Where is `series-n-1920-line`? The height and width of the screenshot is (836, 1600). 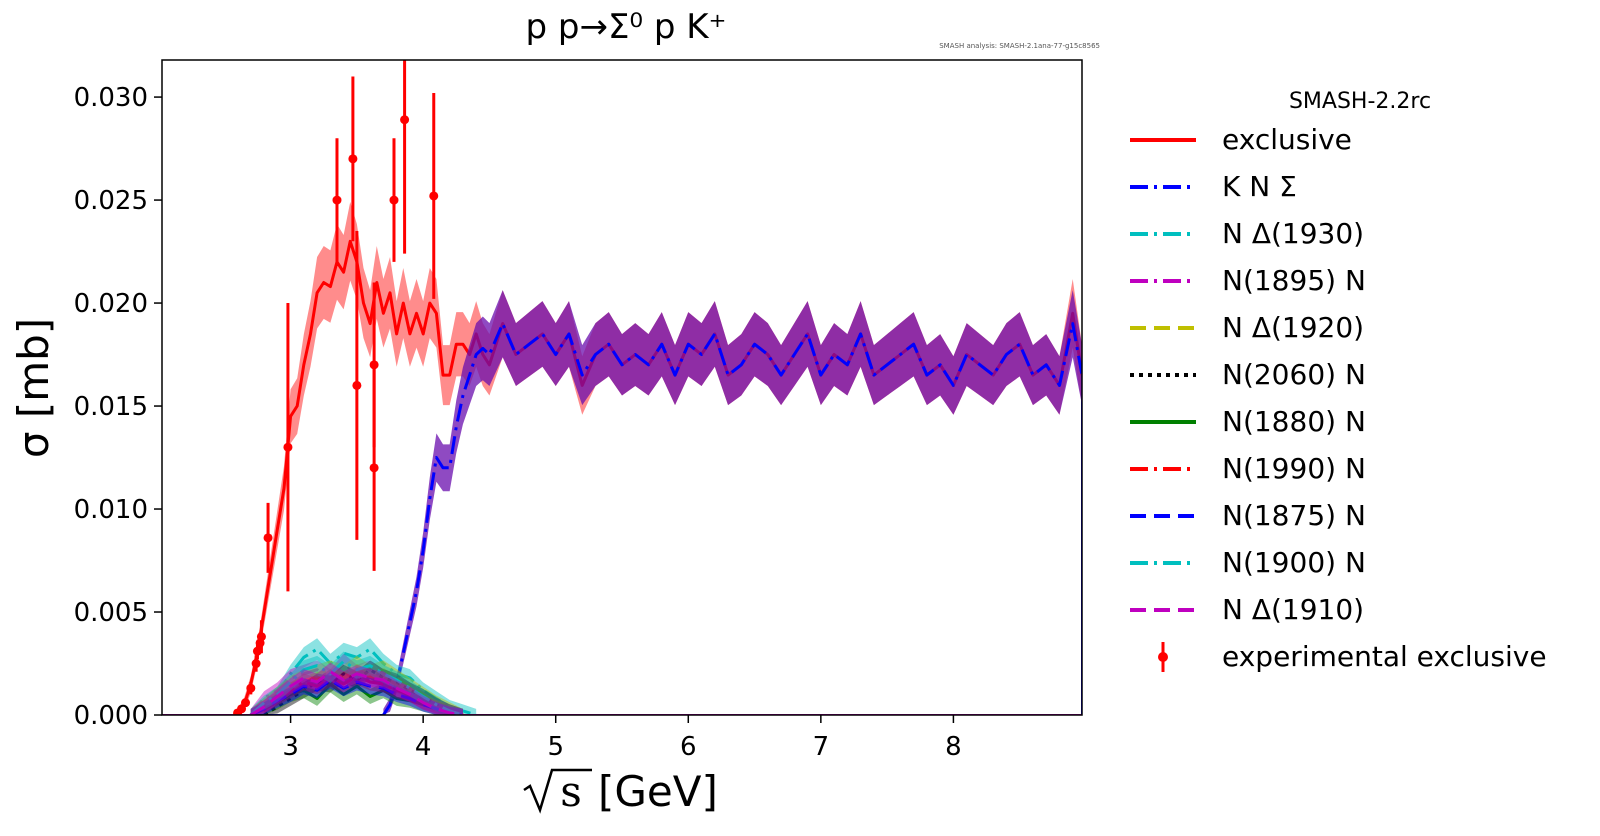
series-n-1920-line is located at coordinates (356, 689).